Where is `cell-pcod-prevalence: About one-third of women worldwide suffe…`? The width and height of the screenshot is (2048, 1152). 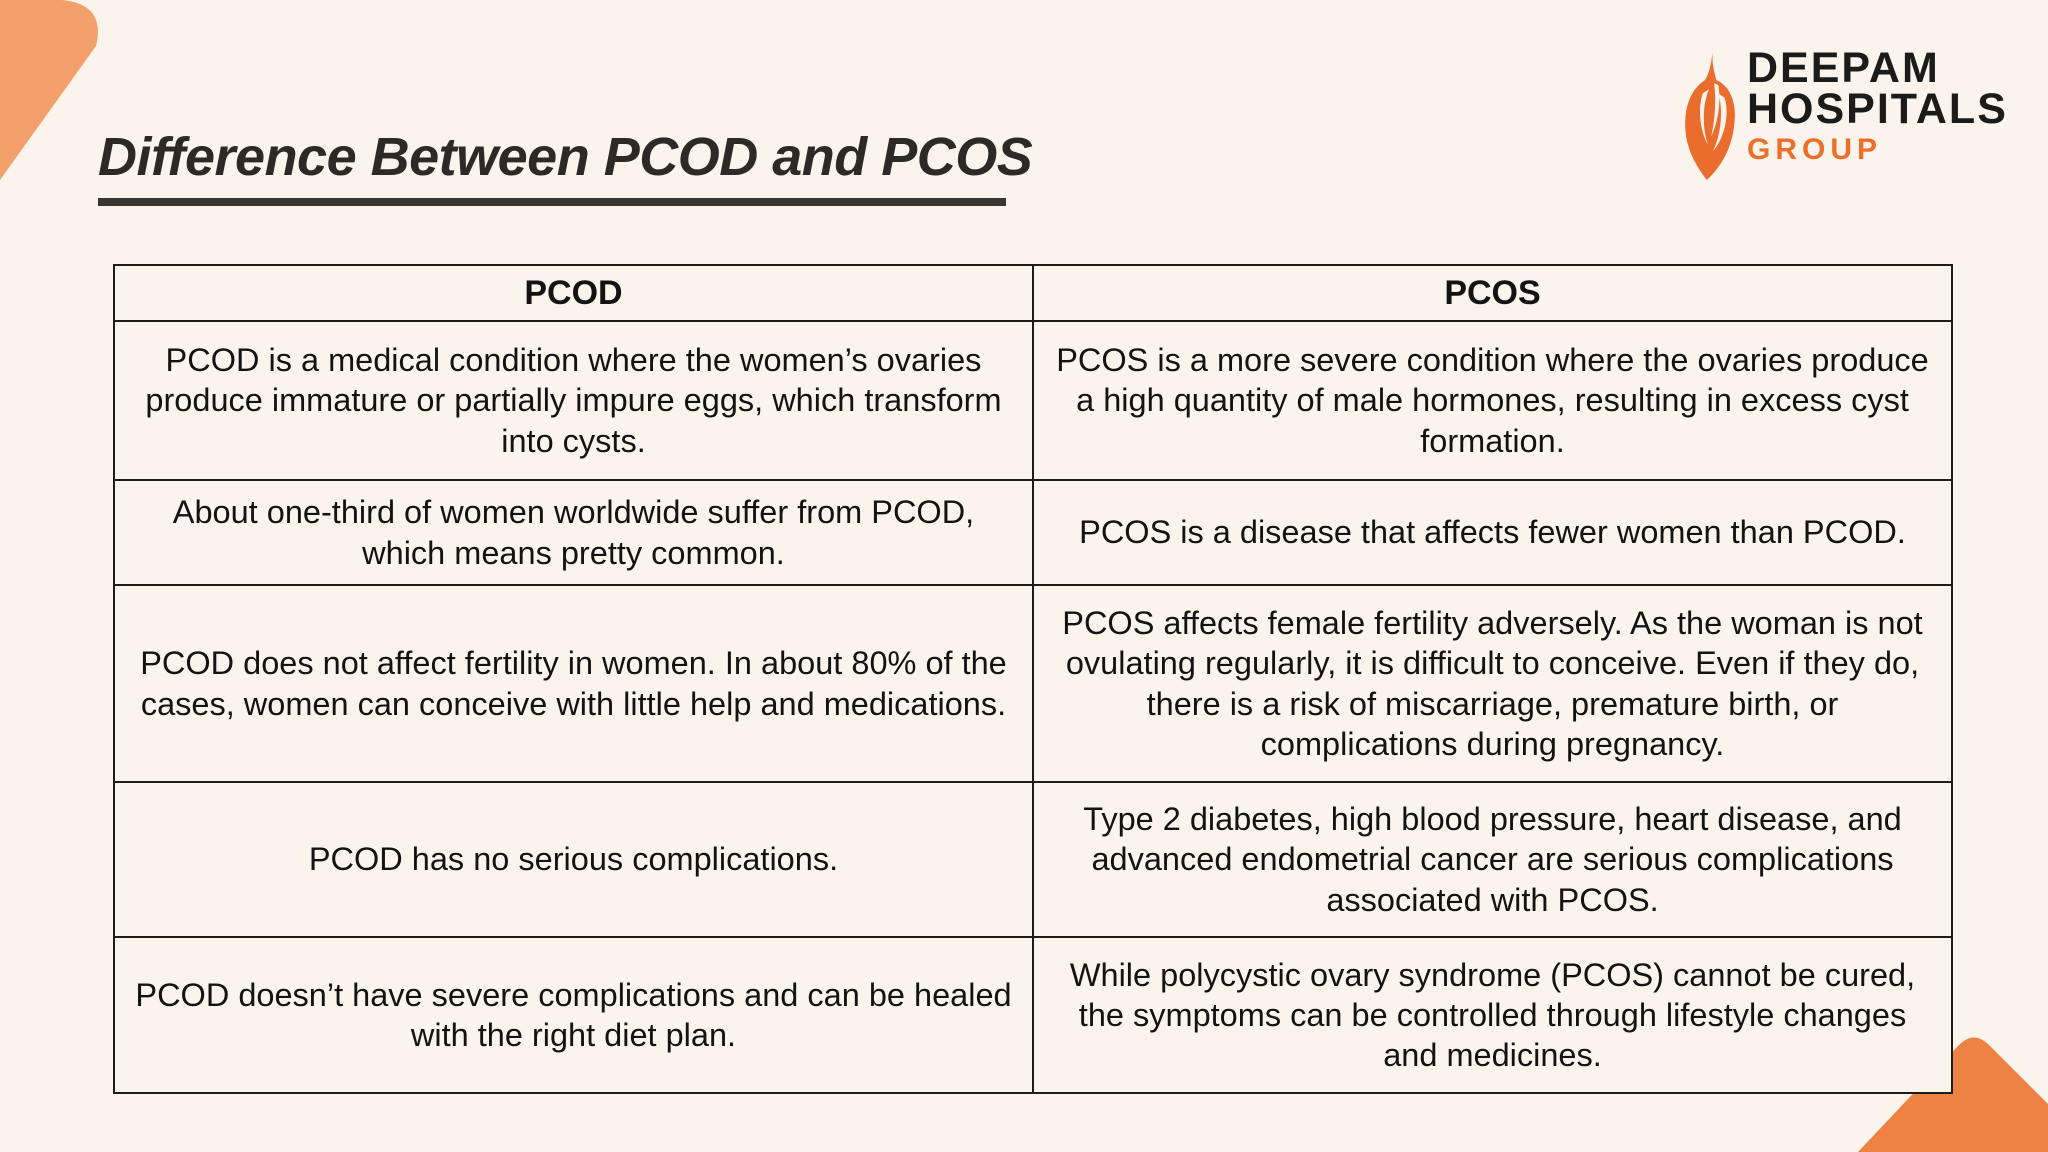 cell-pcod-prevalence: About one-third of women worldwide suffe… is located at coordinates (573, 532).